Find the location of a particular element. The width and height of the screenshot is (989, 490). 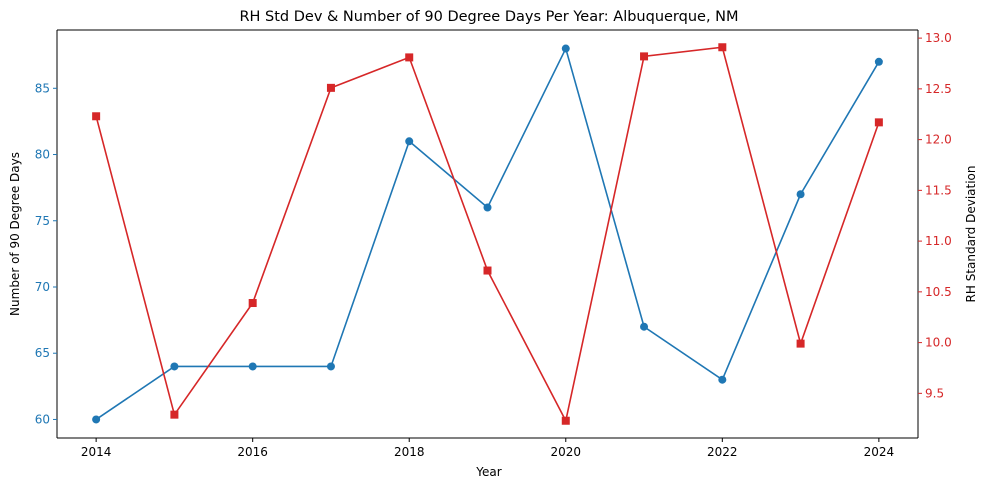

x-tick-label: 2020 is located at coordinates (565, 452).